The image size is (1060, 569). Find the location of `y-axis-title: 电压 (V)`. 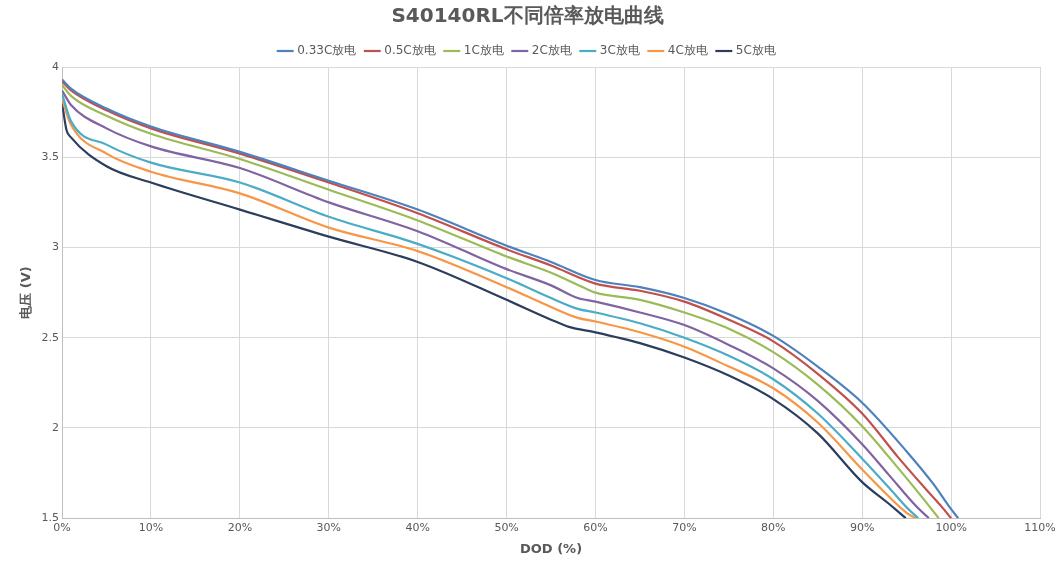

y-axis-title: 电压 (V) is located at coordinates (26, 292).